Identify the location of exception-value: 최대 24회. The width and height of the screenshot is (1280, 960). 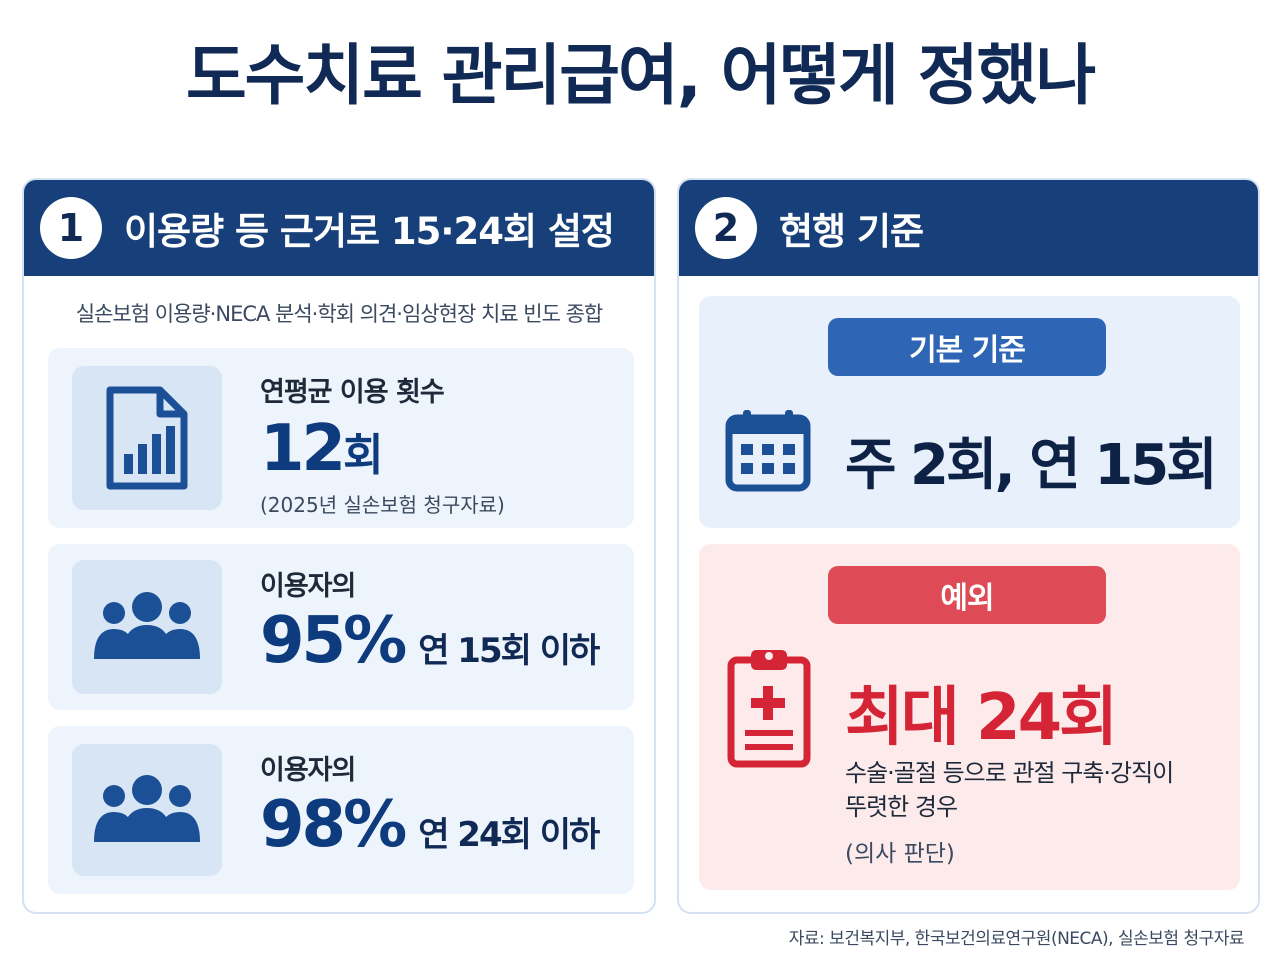
(981, 718).